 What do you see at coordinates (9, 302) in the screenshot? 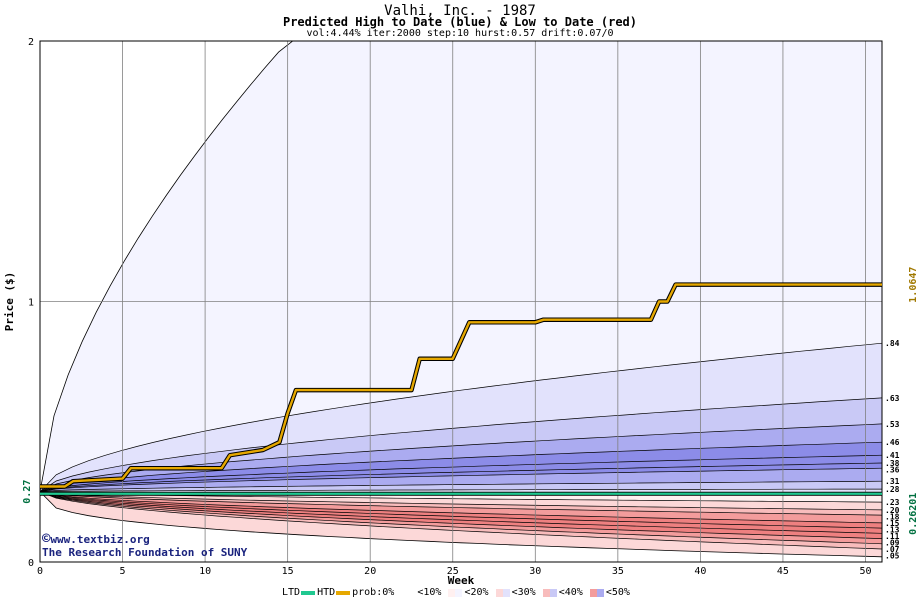
I see `y-axis-label: Price ($)` at bounding box center [9, 302].